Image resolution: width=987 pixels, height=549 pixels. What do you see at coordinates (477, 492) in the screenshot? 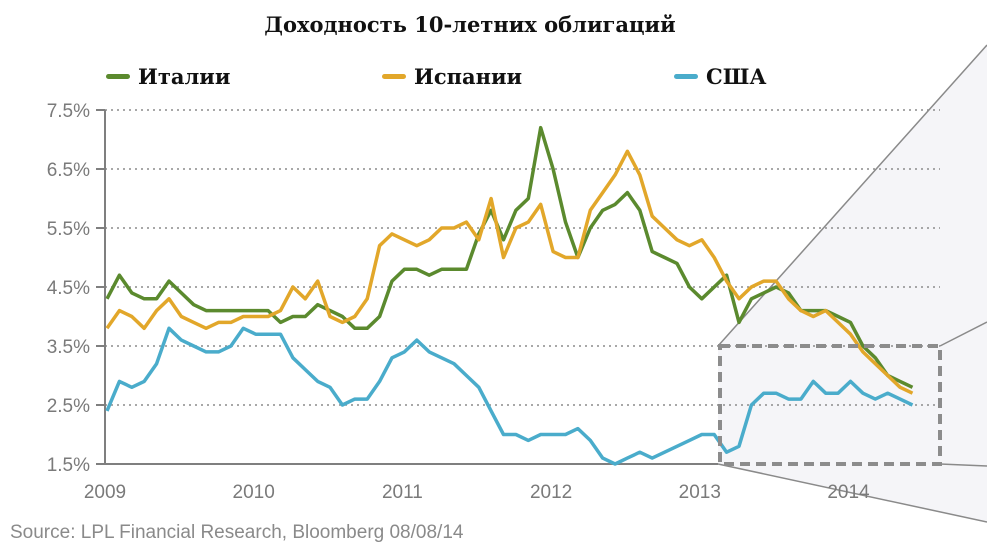
I see `x-axis-ticks: 2009 2010 2011 2012 2013 2014` at bounding box center [477, 492].